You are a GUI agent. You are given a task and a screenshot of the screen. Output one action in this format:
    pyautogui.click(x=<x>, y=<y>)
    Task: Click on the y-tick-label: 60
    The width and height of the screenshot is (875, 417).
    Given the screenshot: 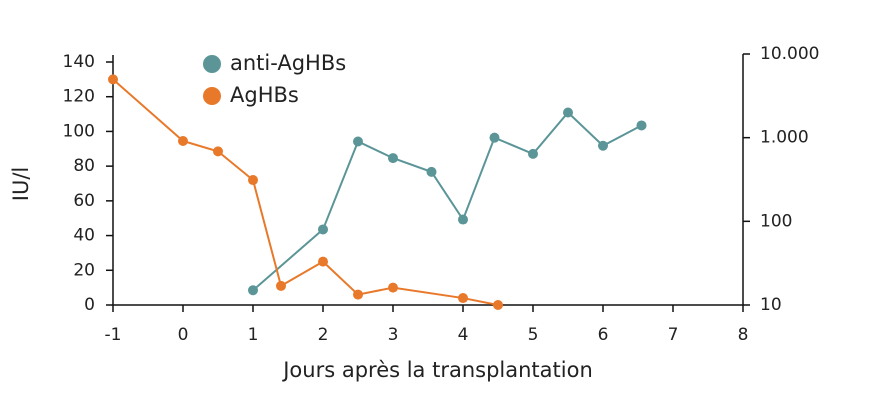 What is the action you would take?
    pyautogui.click(x=84, y=201)
    